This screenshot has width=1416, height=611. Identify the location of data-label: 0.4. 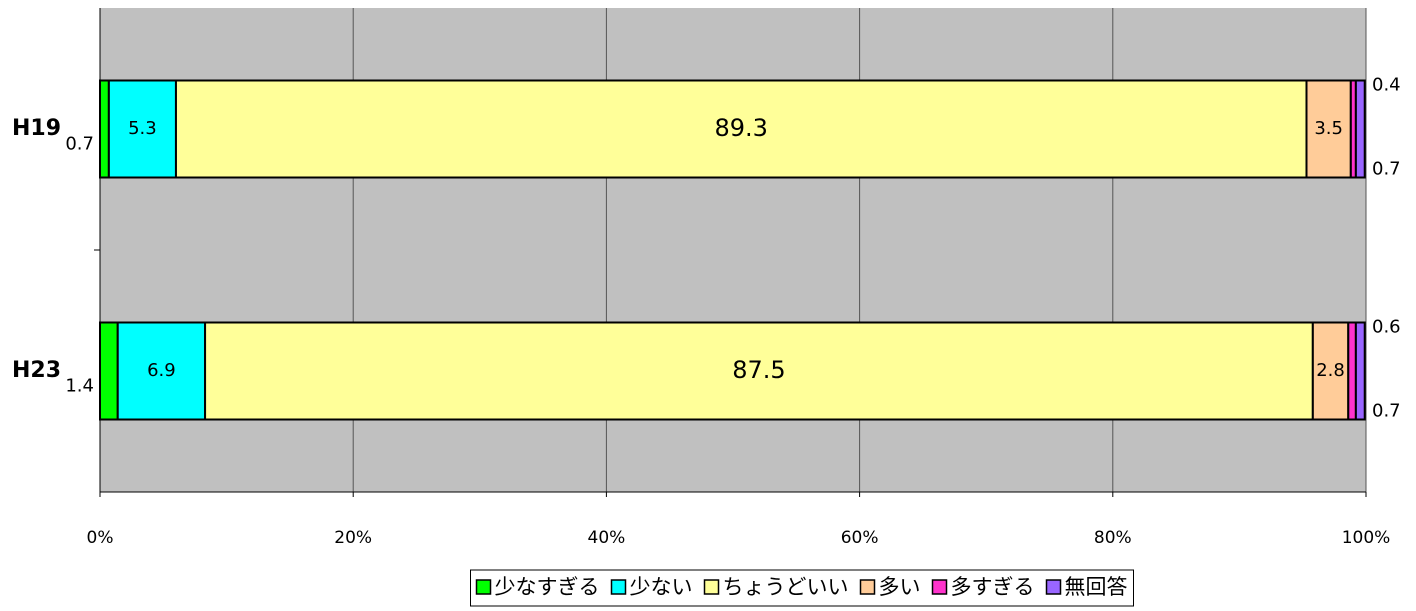
(1386, 85).